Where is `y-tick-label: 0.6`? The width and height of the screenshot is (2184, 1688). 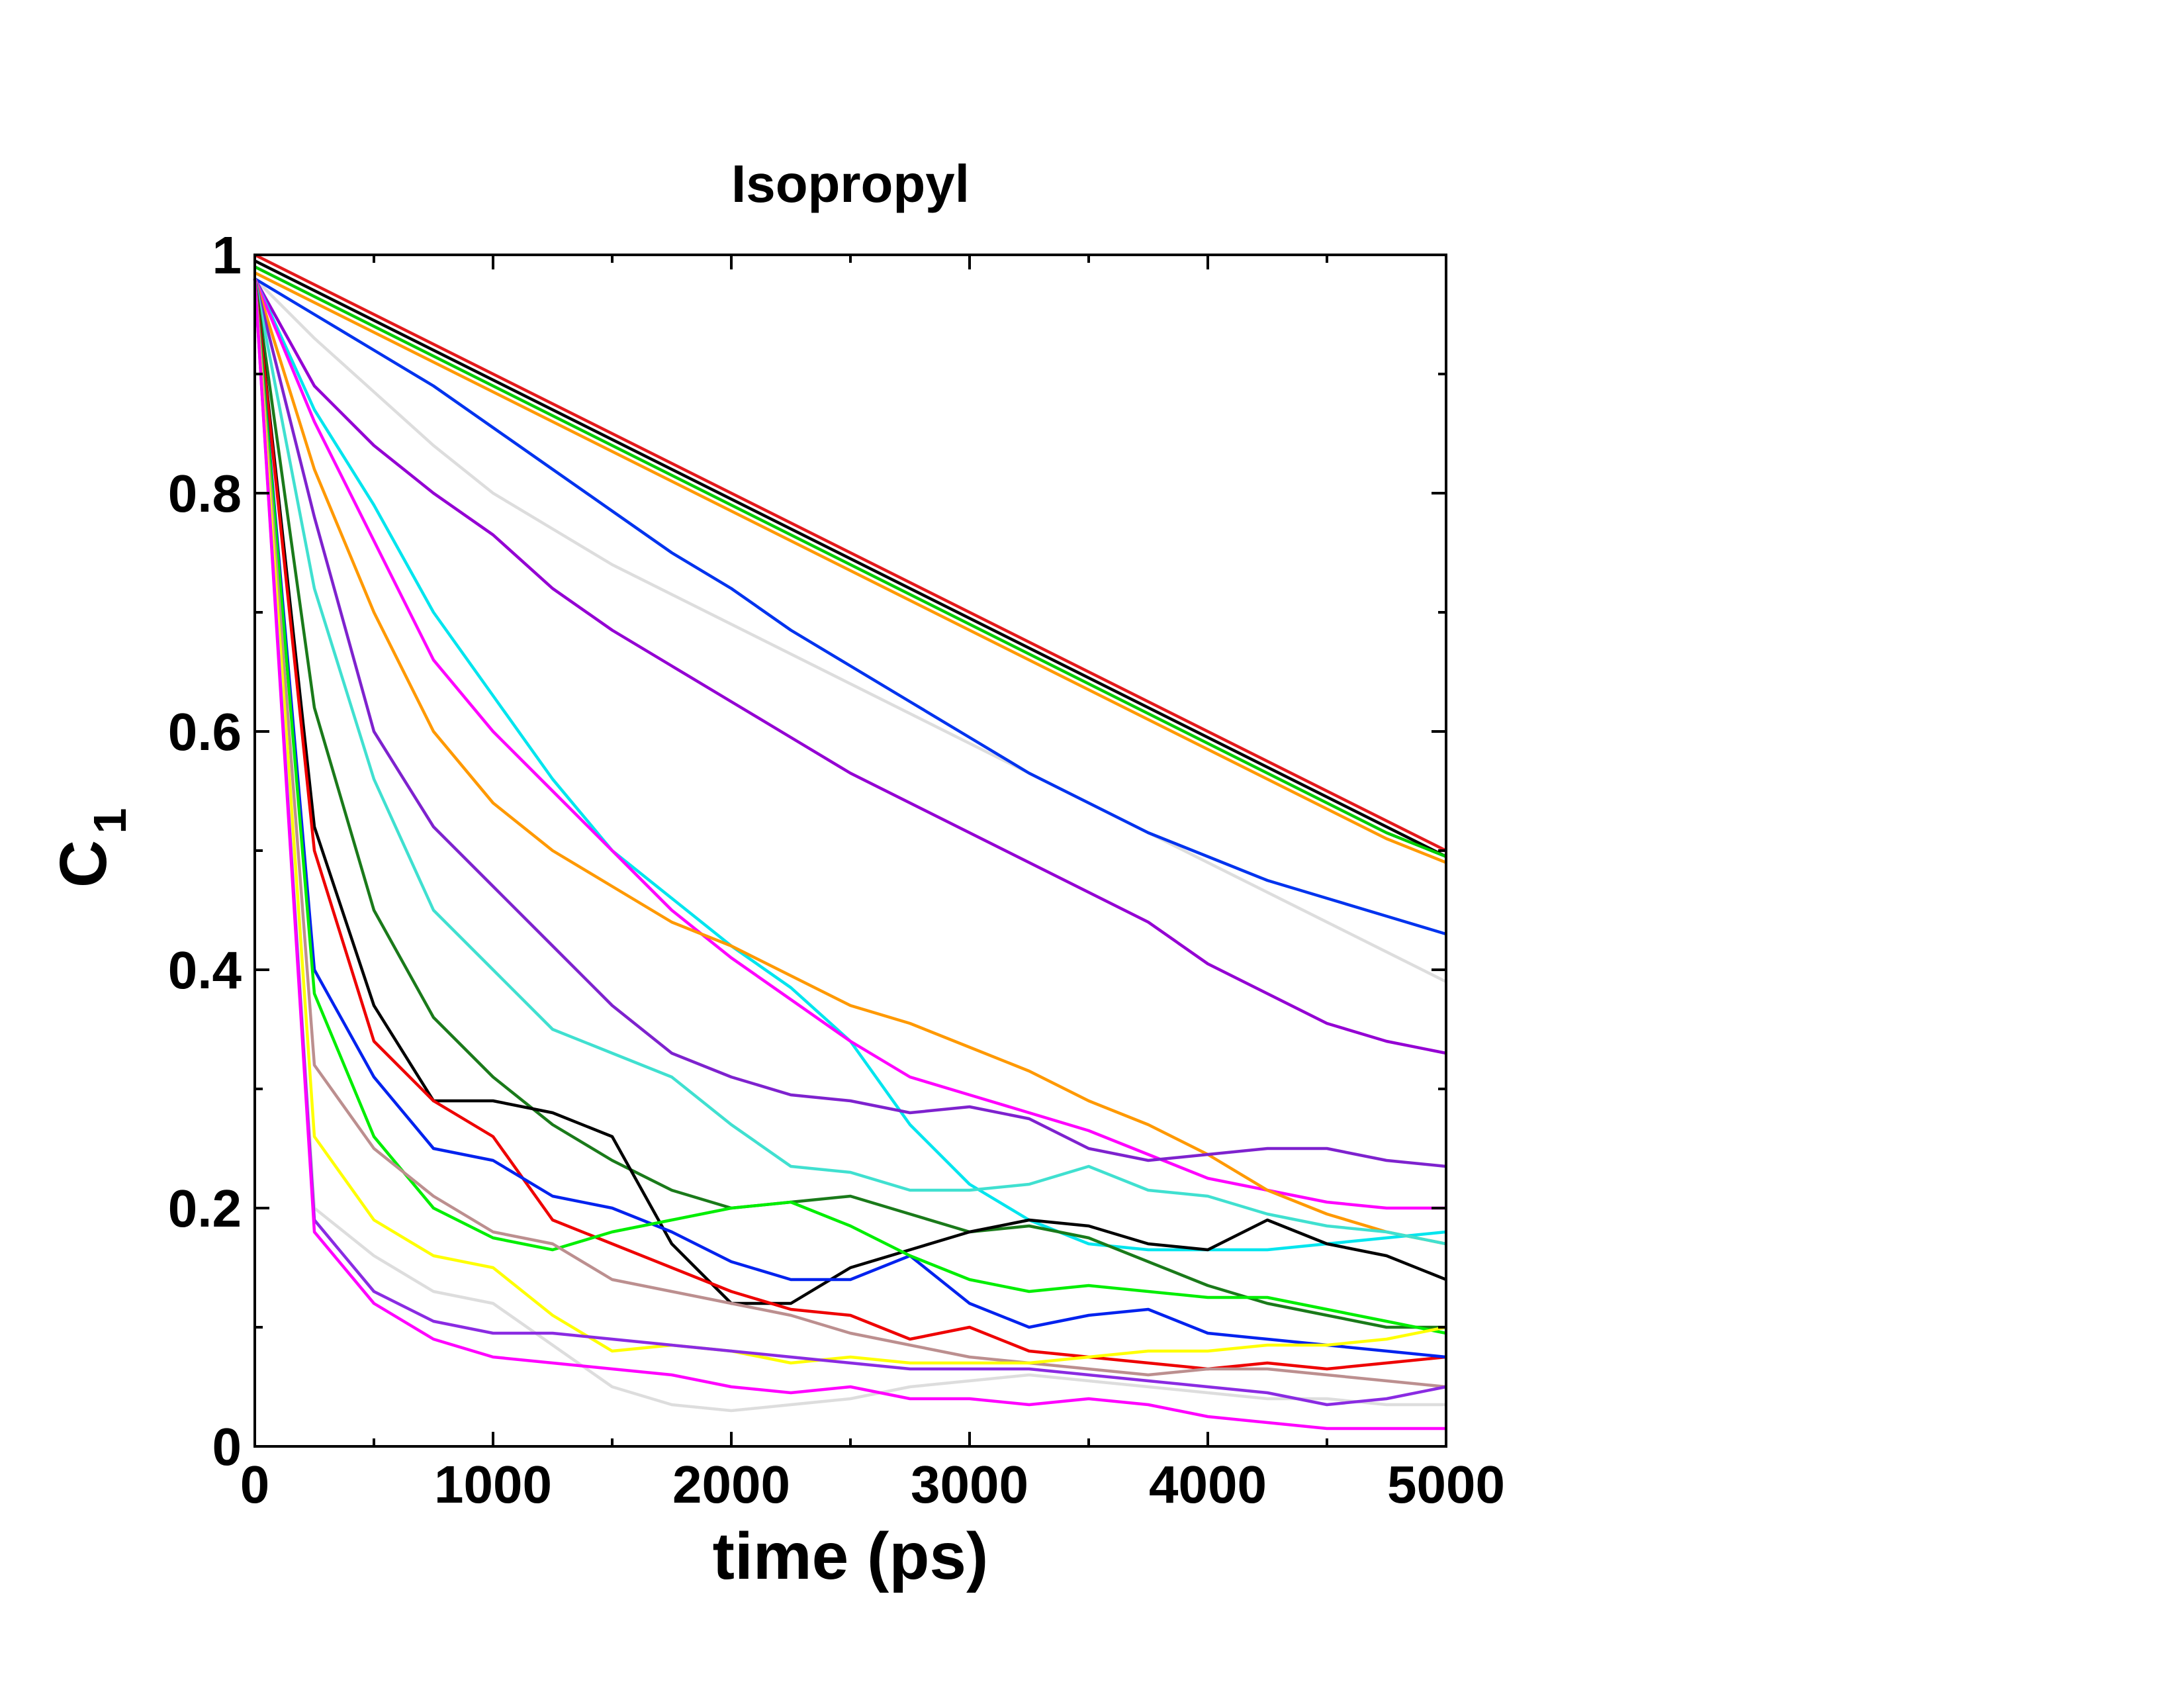
y-tick-label: 0.6 is located at coordinates (205, 731).